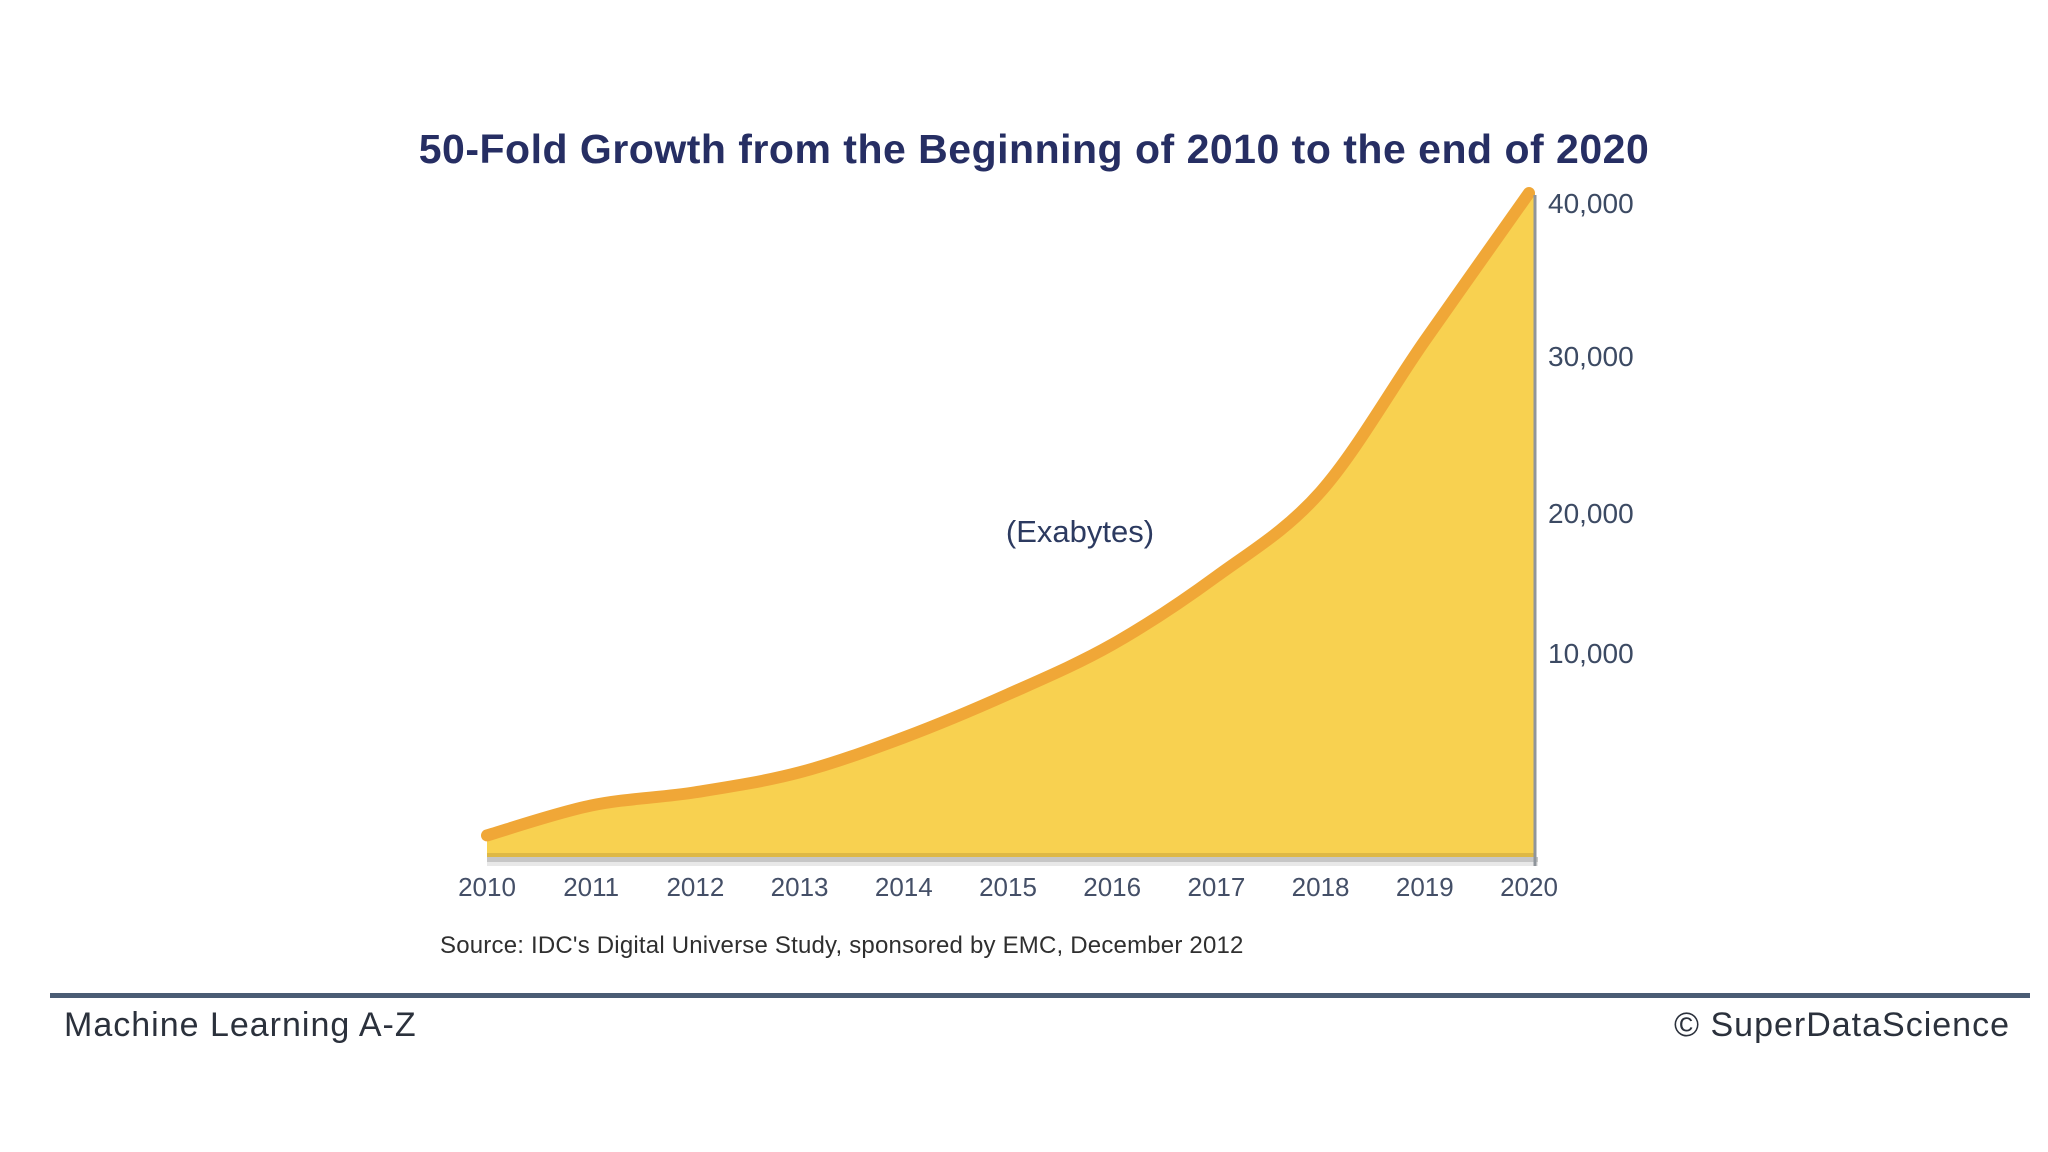  What do you see at coordinates (1011, 855) in the screenshot?
I see `area-bottom-edge` at bounding box center [1011, 855].